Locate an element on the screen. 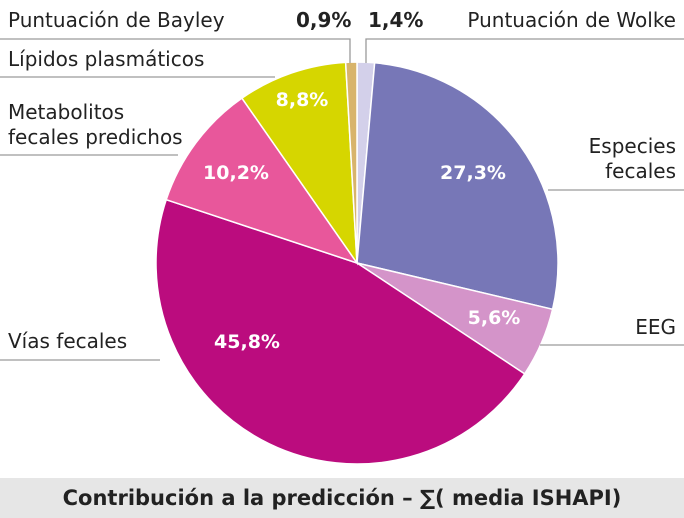  label-lipidos: Lípidos plasmáticos is located at coordinates (106, 59).